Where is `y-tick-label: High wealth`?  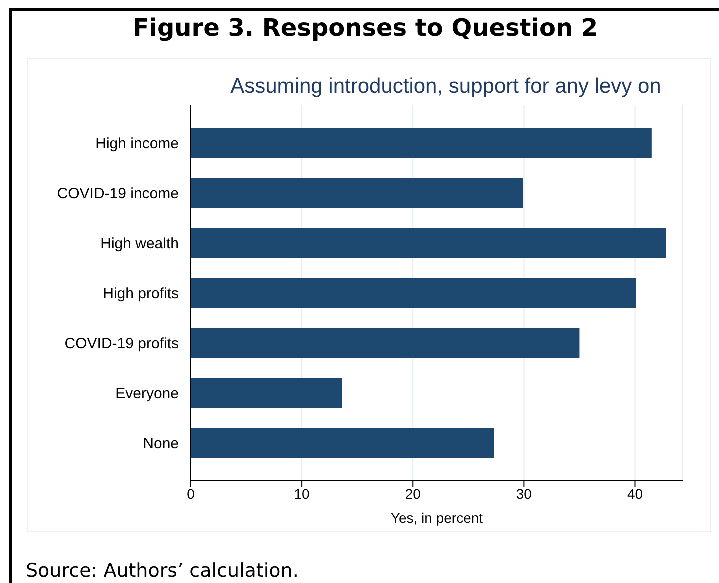 y-tick-label: High wealth is located at coordinates (139, 243).